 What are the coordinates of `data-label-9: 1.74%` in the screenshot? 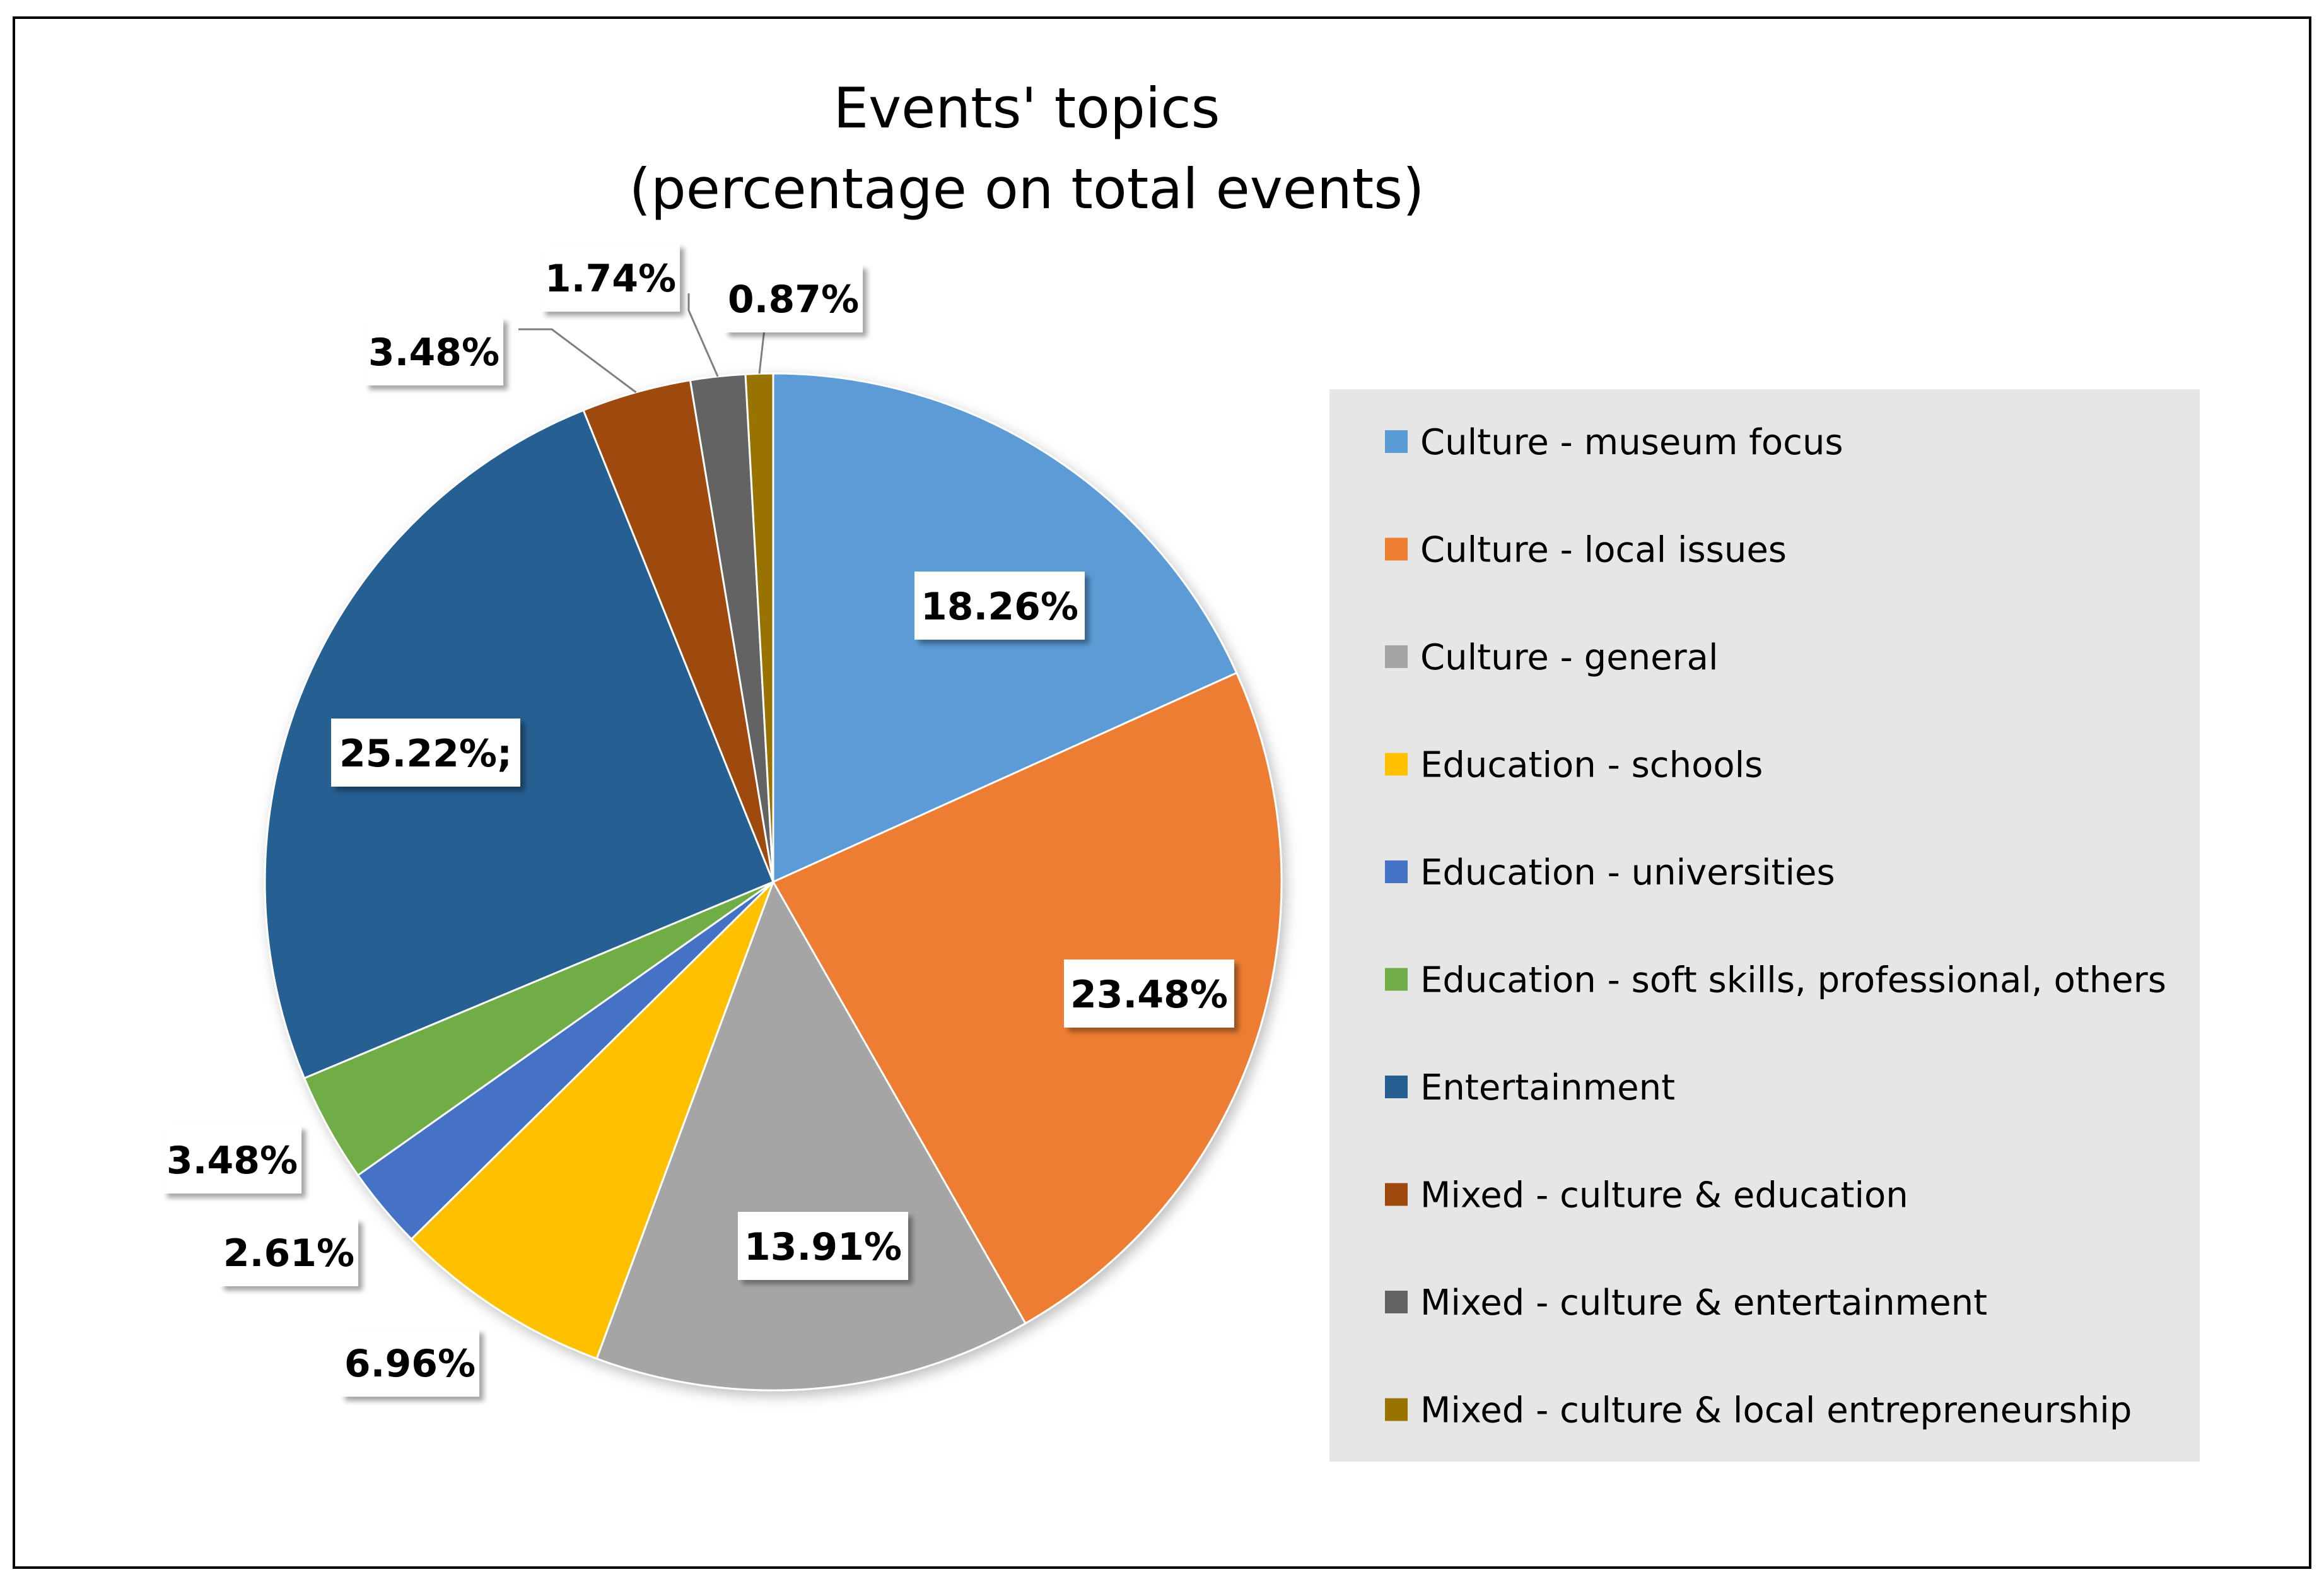 It's located at (610, 279).